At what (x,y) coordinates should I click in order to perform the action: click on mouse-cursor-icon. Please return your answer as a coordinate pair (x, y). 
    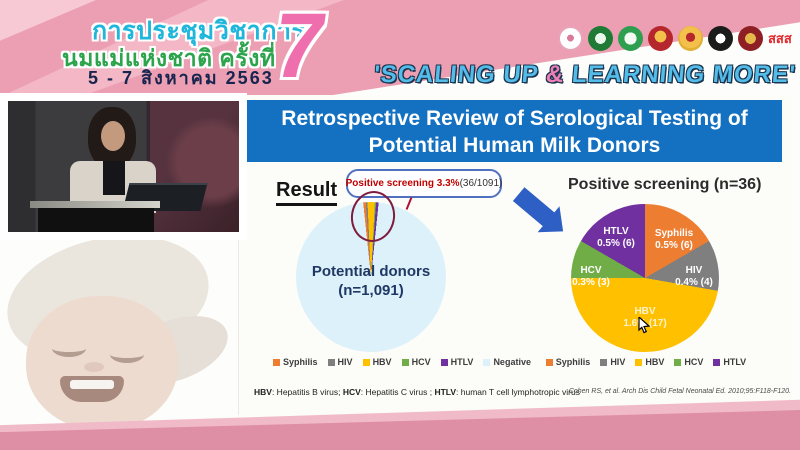
    Looking at the image, I should click on (645, 327).